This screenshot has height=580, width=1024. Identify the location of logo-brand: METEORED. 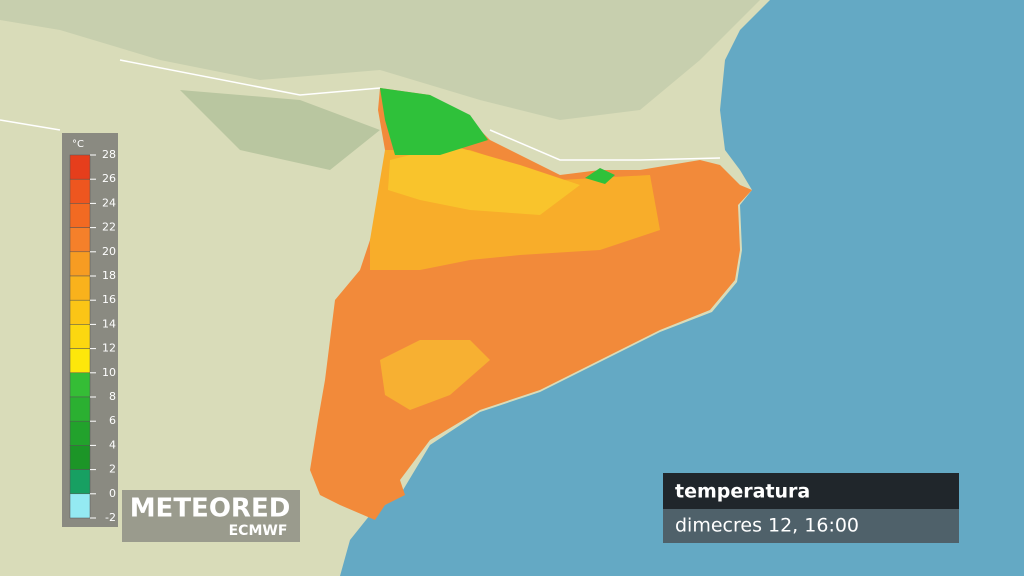
(210, 509).